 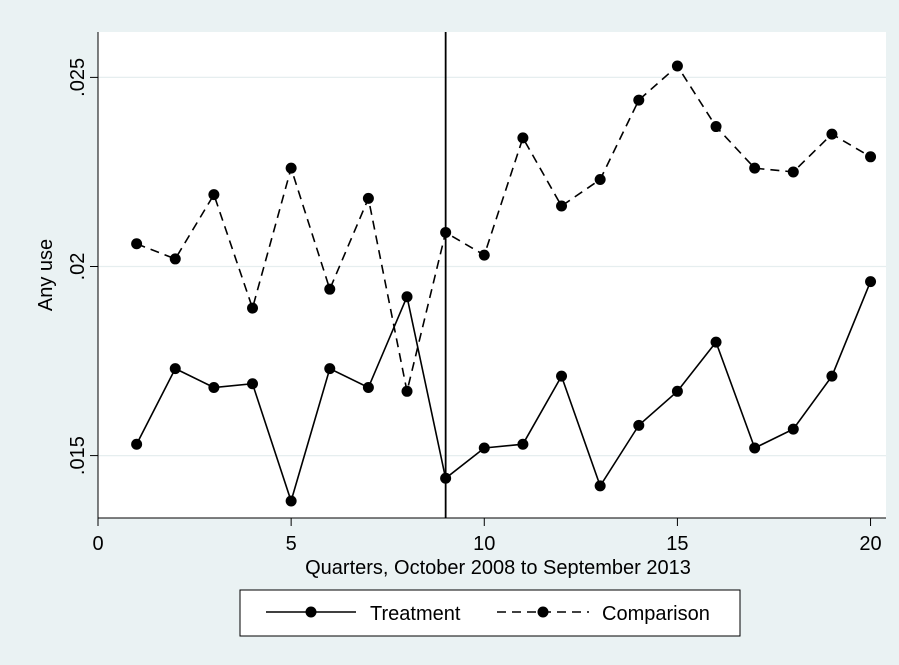 What do you see at coordinates (484, 544) in the screenshot?
I see `x-tick-label: 10` at bounding box center [484, 544].